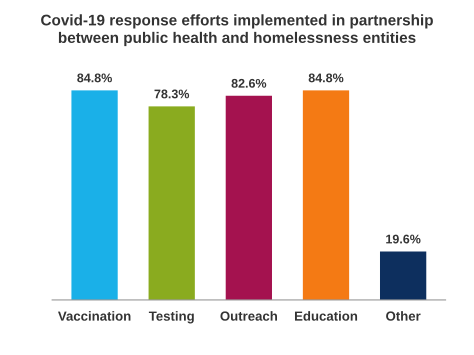 The image size is (474, 355). Describe the element at coordinates (403, 316) in the screenshot. I see `x-tick-label: Other` at that location.